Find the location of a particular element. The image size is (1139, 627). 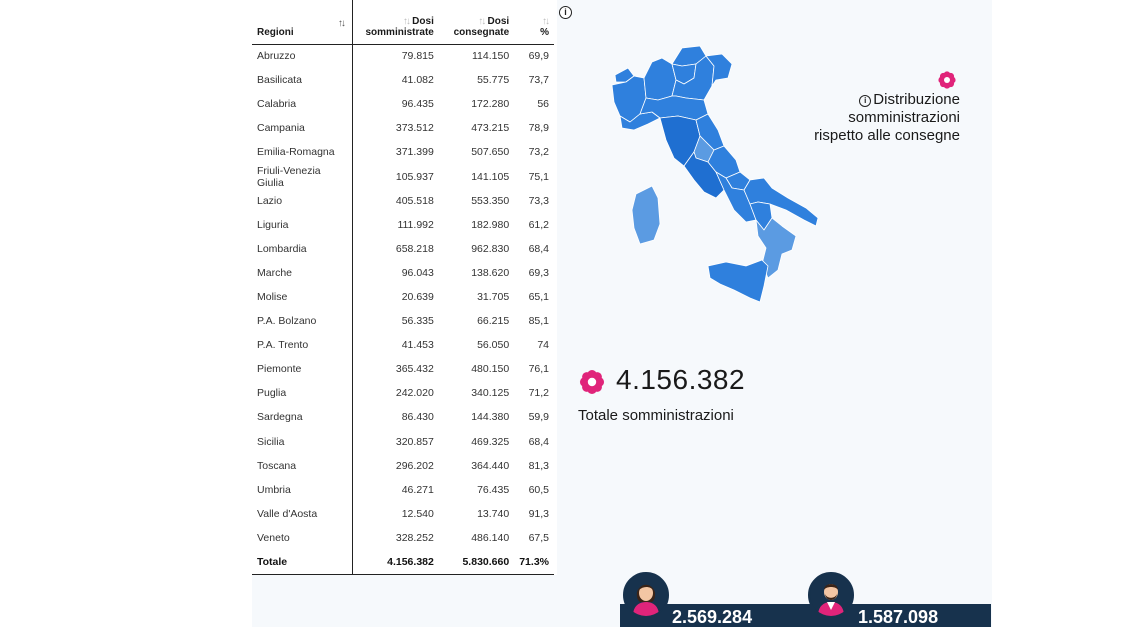

region-cell: Totale is located at coordinates (302, 562).